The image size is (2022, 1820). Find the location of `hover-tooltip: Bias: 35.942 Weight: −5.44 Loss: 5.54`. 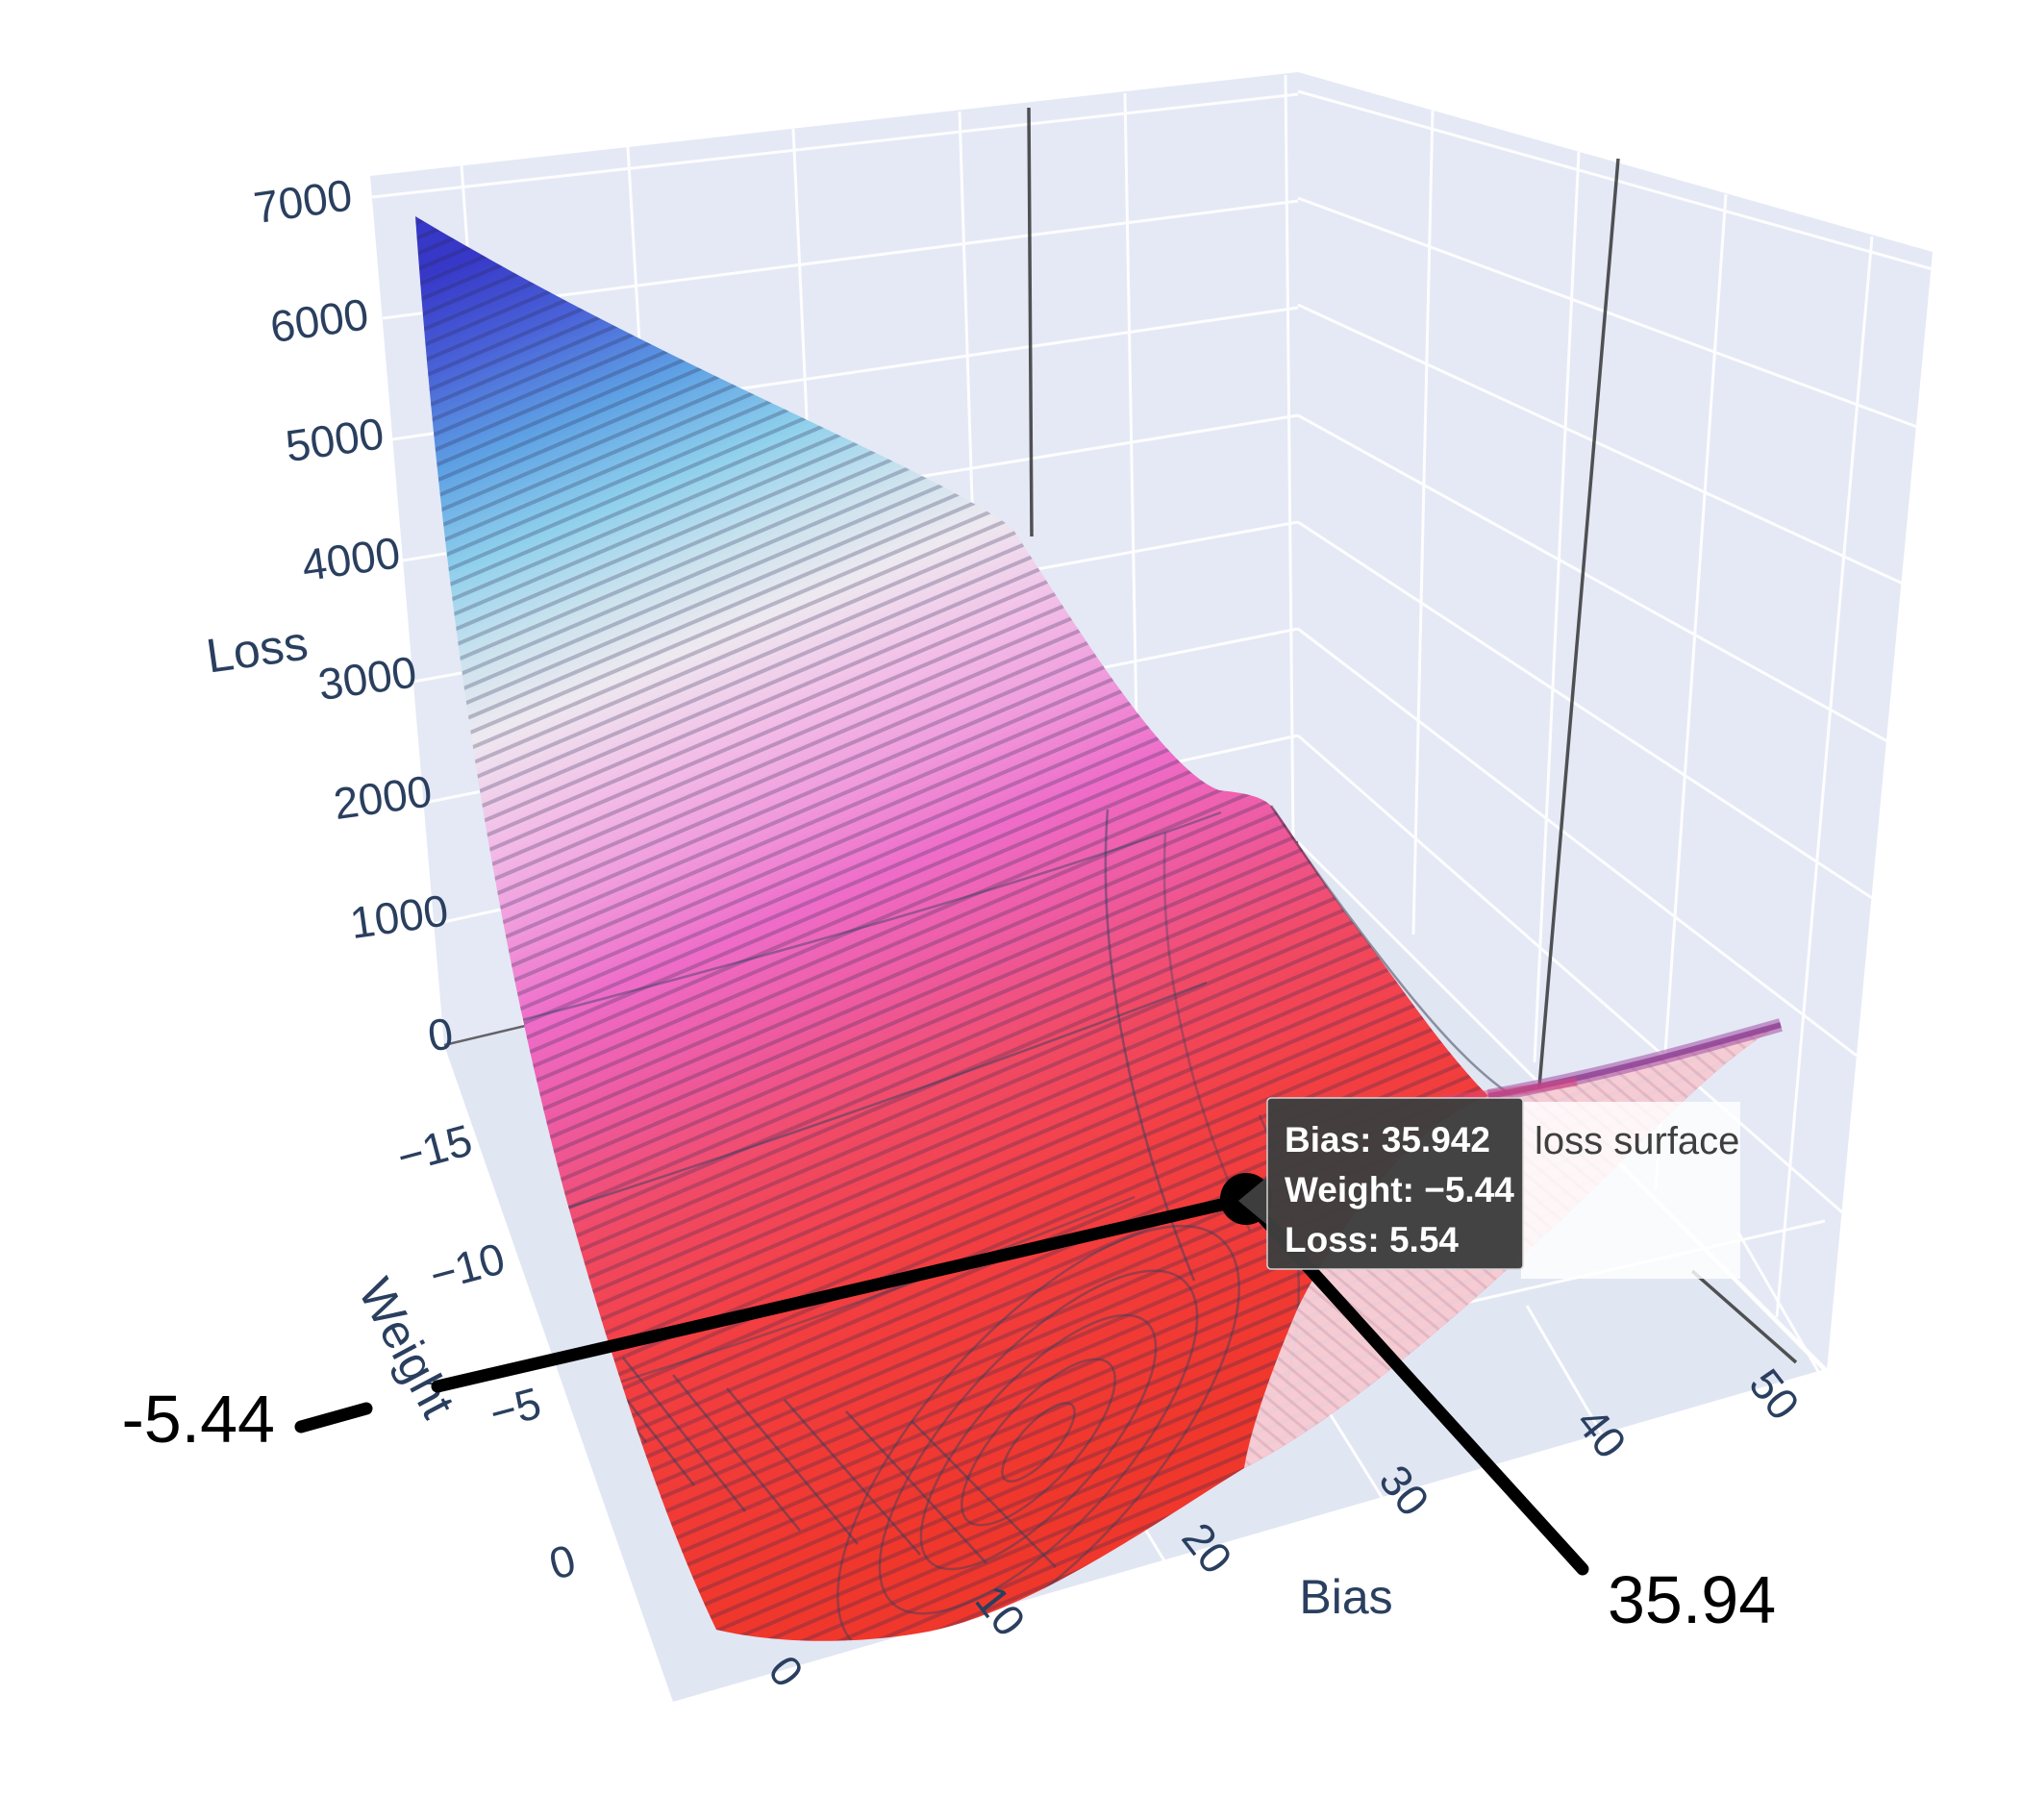

hover-tooltip: Bias: 35.942 Weight: −5.44 Loss: 5.54 is located at coordinates (1381, 1183).